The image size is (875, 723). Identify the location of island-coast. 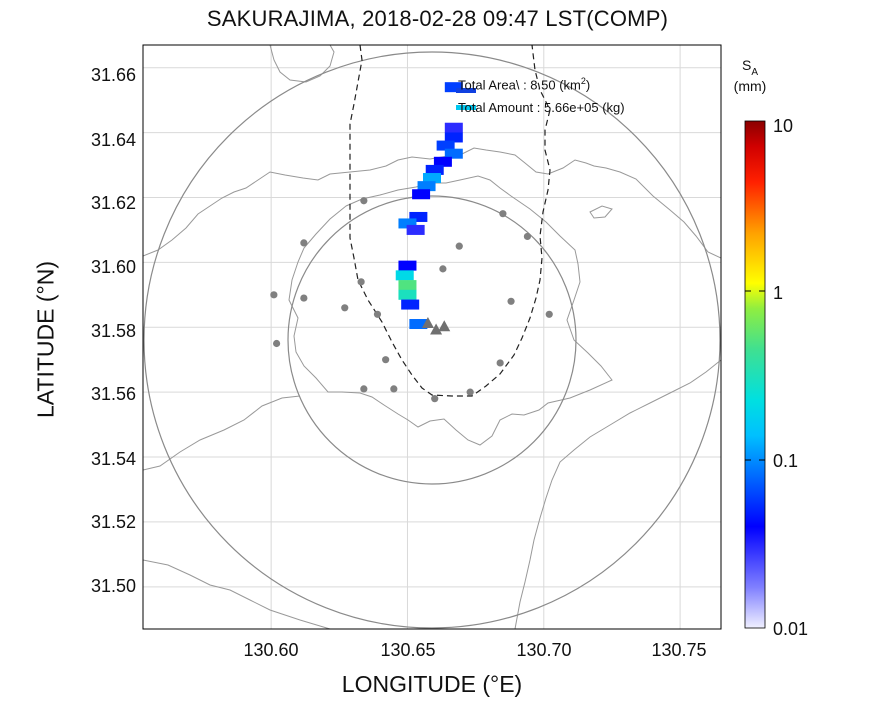
(601, 212).